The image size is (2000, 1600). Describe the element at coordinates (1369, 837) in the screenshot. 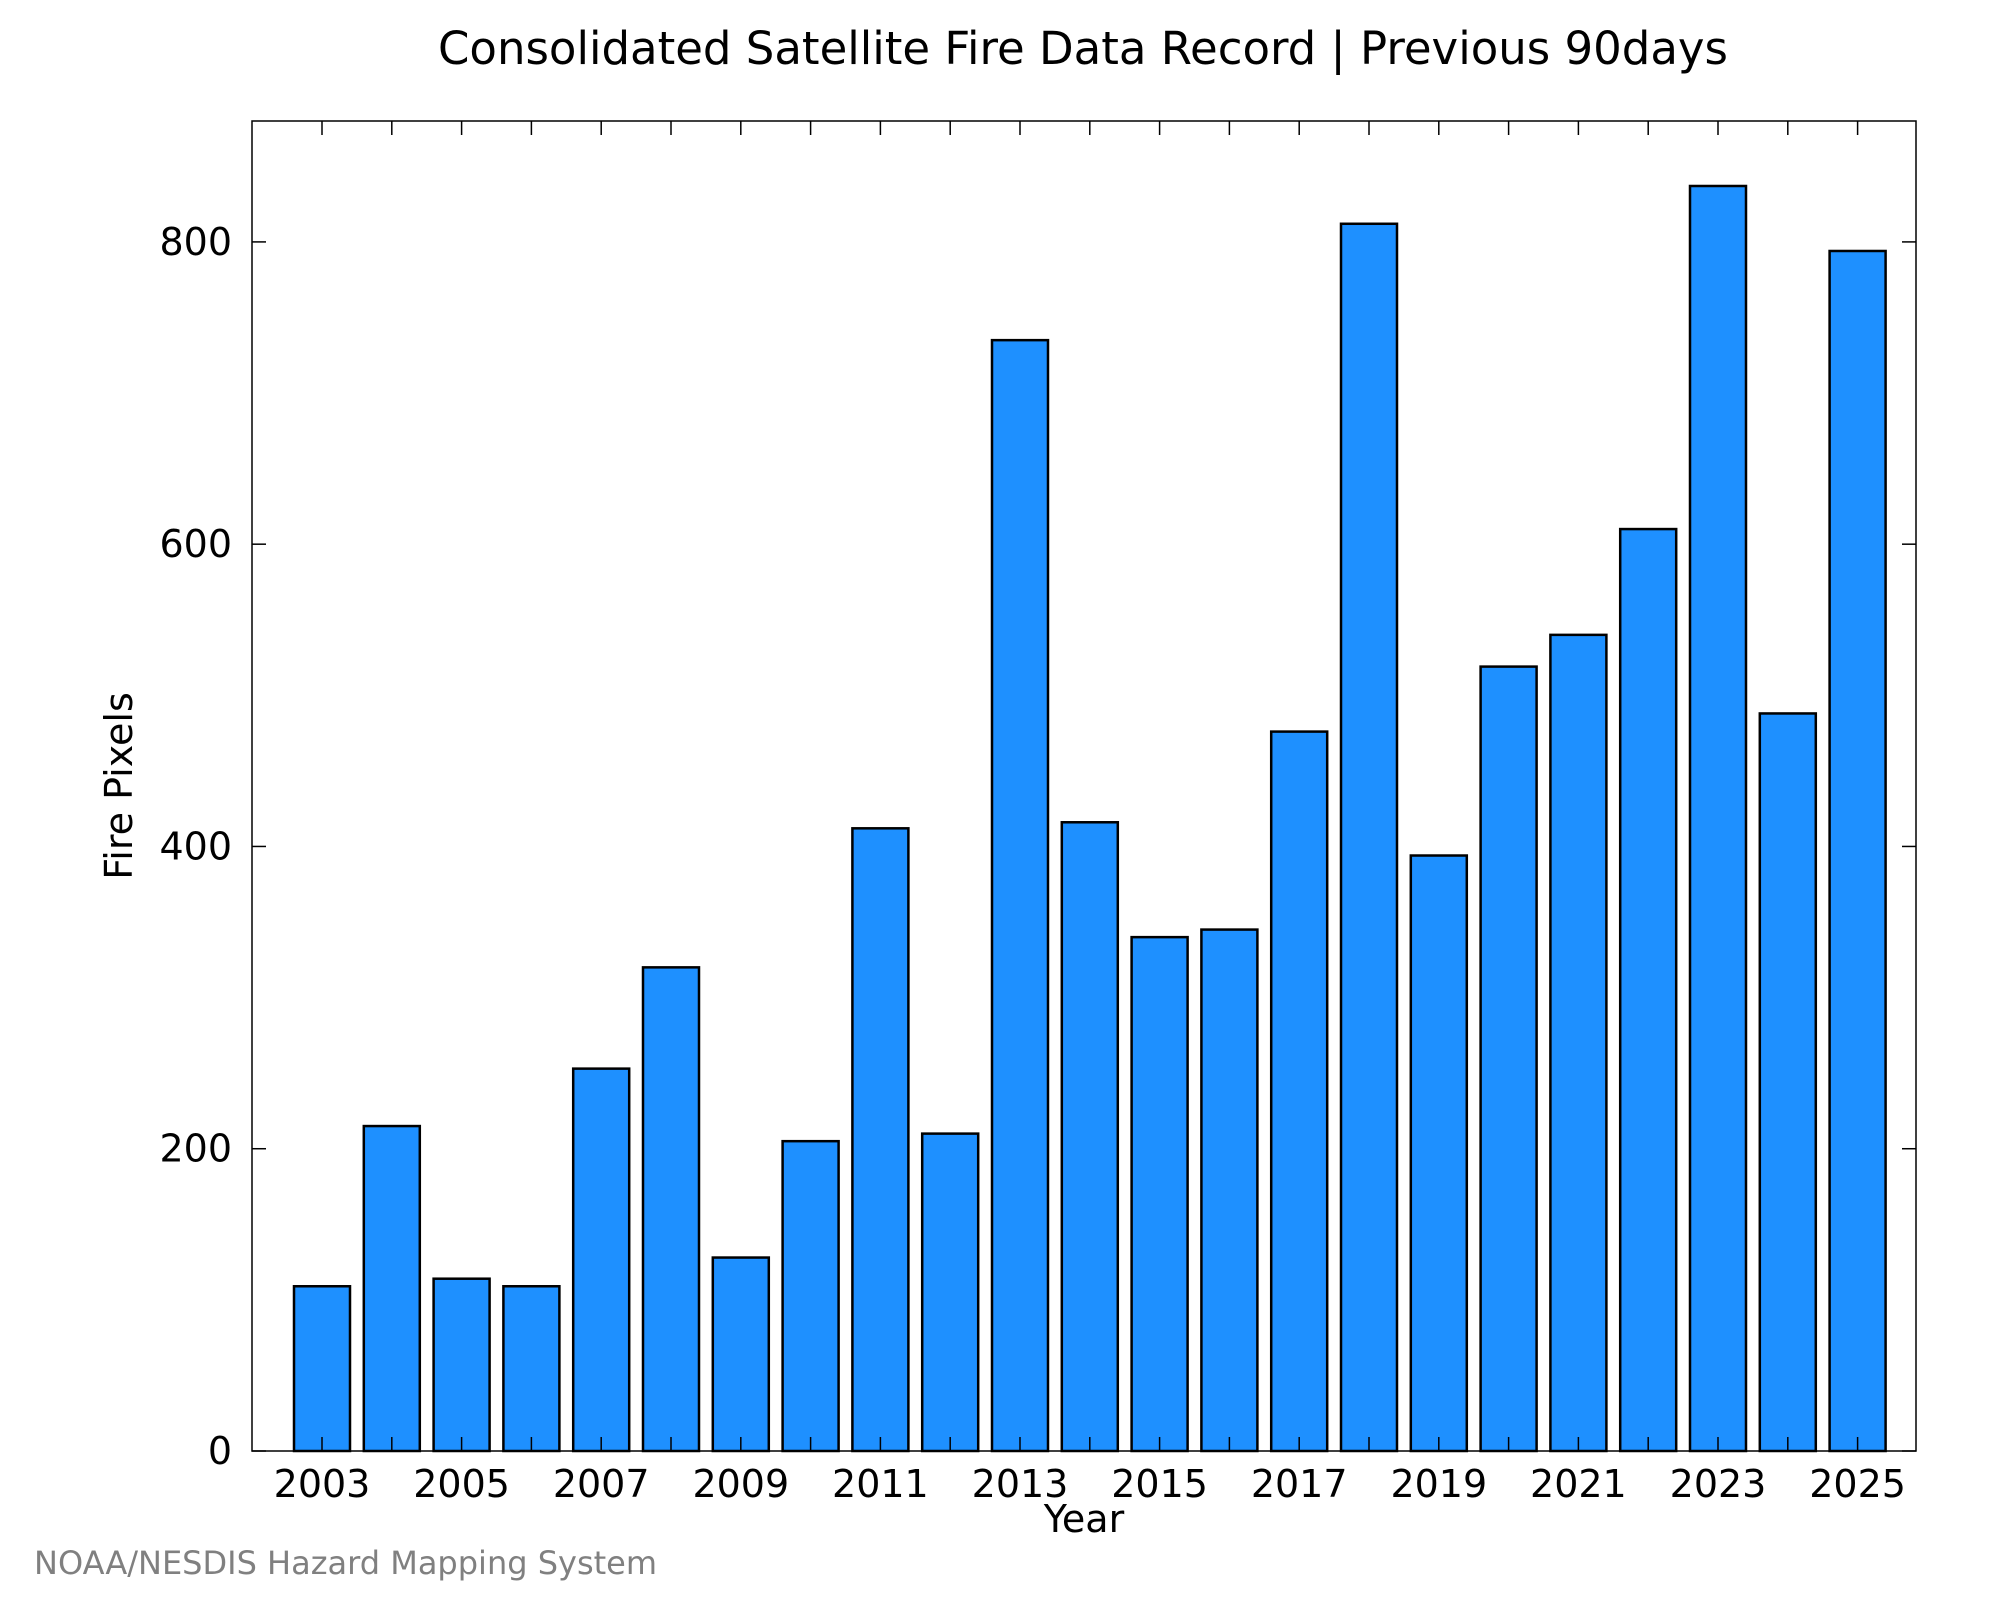

I see `bar-2018` at that location.